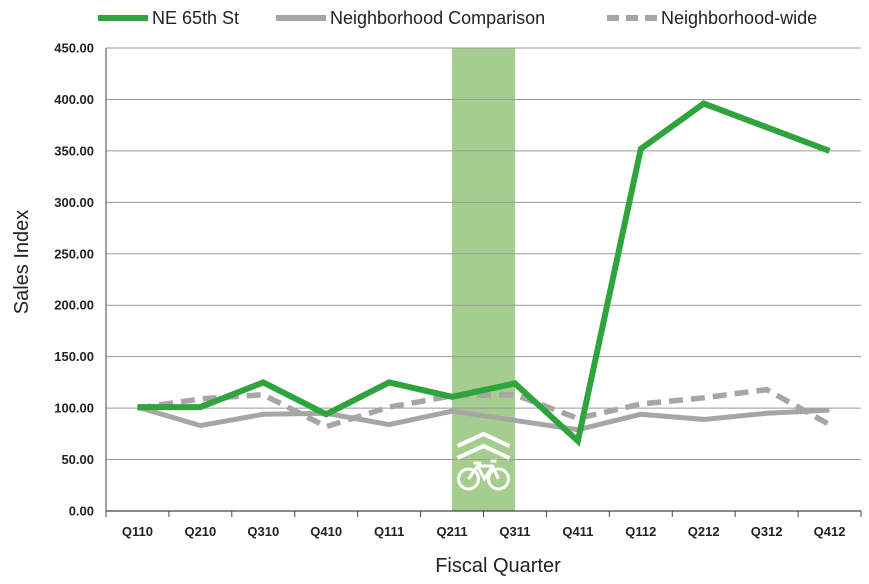 The image size is (869, 584). Describe the element at coordinates (81, 511) in the screenshot. I see `y-tick-label: 0.00` at that location.